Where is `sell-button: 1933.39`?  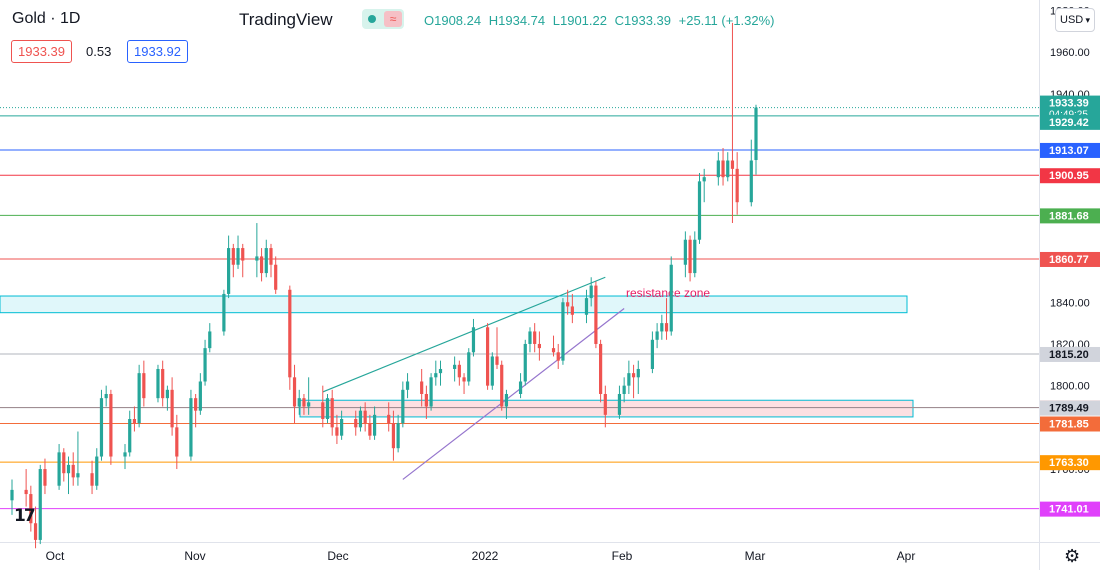 sell-button: 1933.39 is located at coordinates (41, 51).